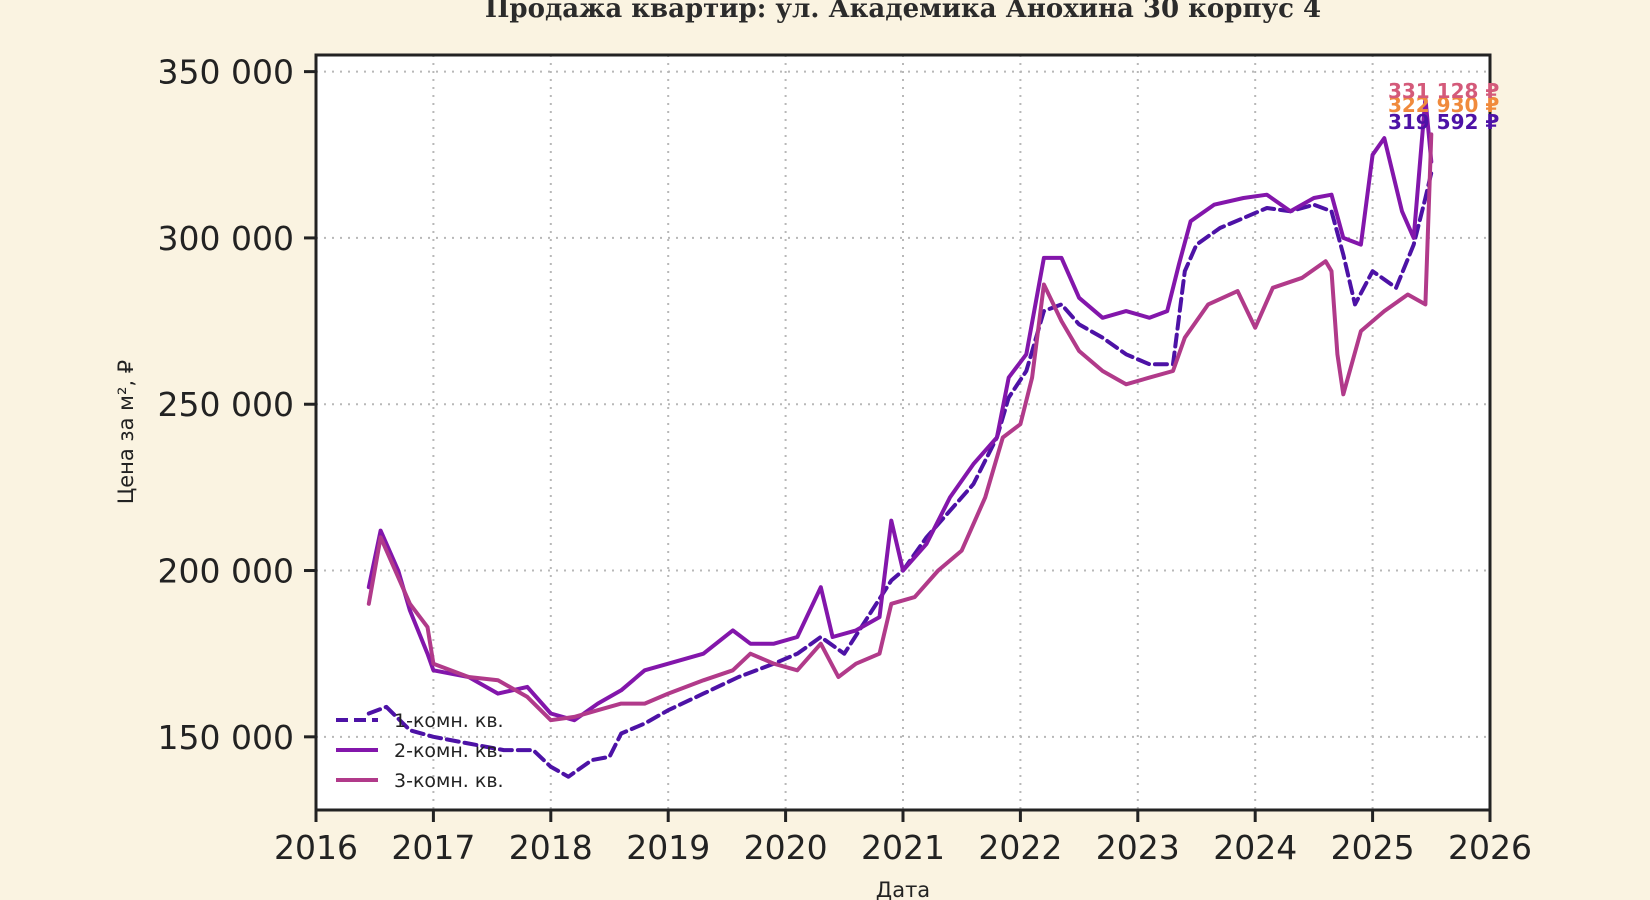 The image size is (1650, 900). I want to click on x-tick-label: 2019, so click(668, 847).